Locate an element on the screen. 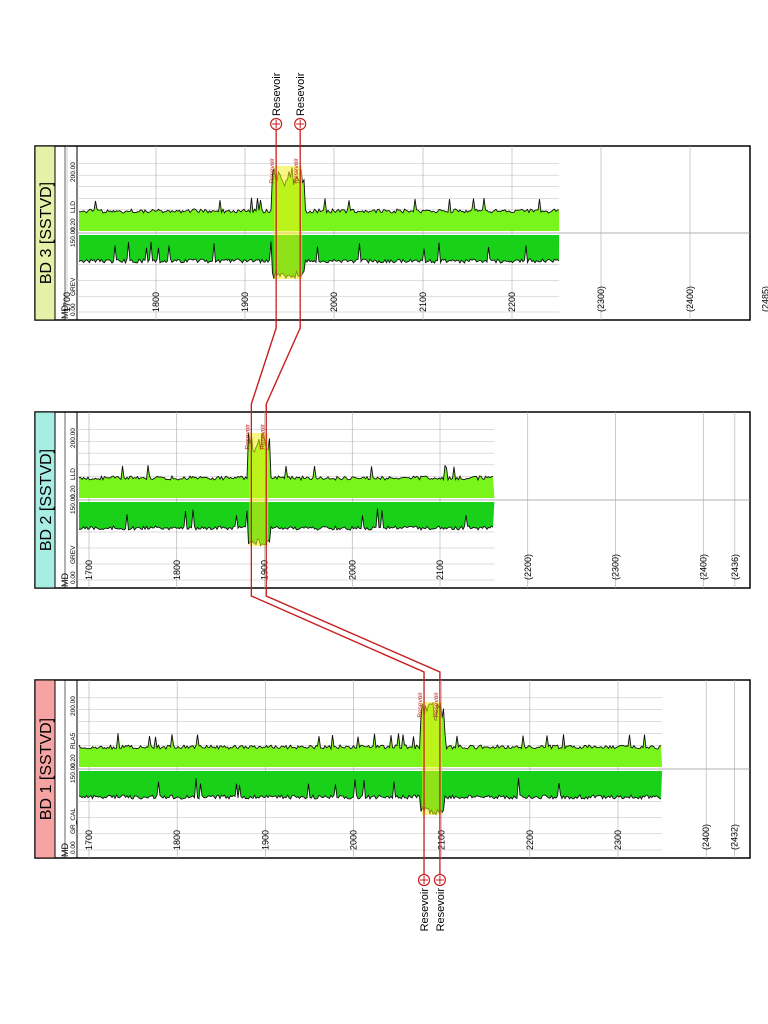 This screenshot has width=768, height=1024. depth-tick-label: (2432) is located at coordinates (734, 837).